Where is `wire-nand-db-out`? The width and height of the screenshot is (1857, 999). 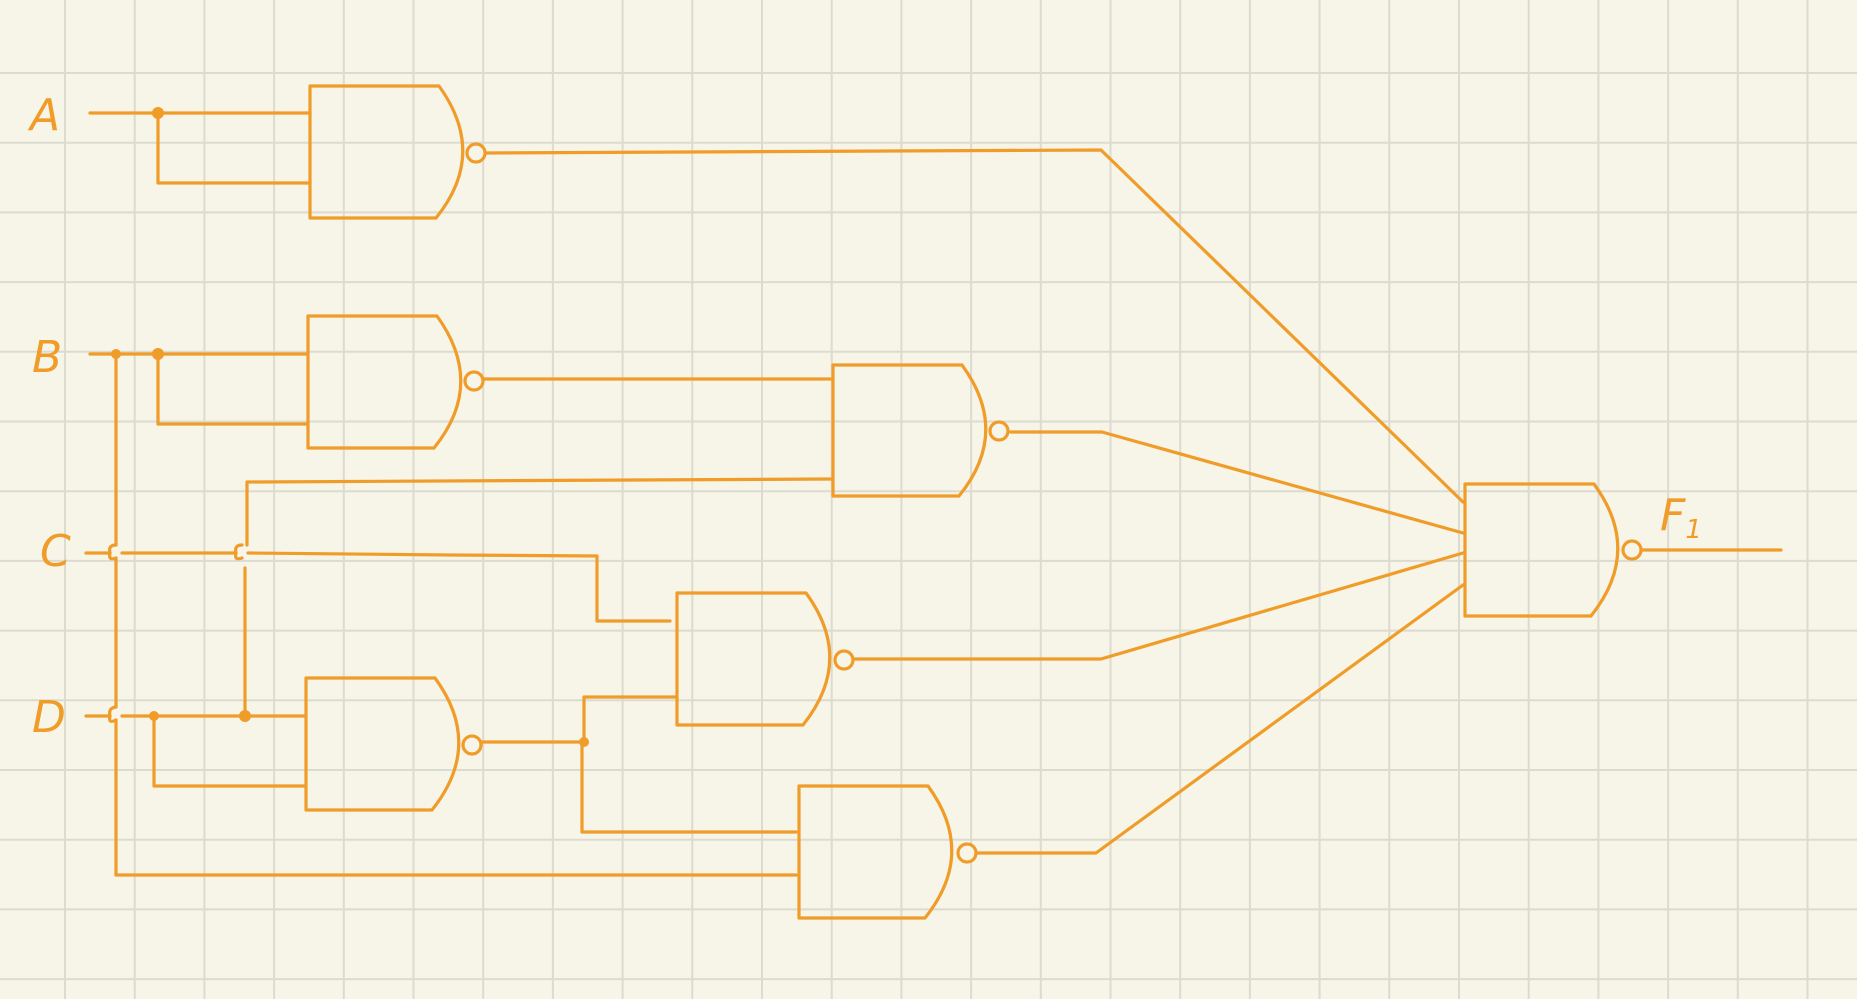 wire-nand-db-out is located at coordinates (1220, 719).